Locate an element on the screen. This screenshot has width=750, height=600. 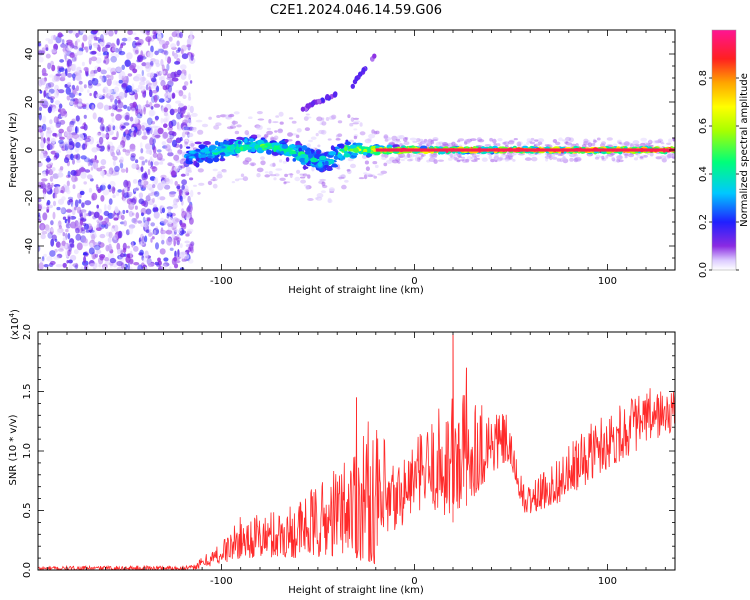
svg-text: (x104) is located at coordinates (14, 324).